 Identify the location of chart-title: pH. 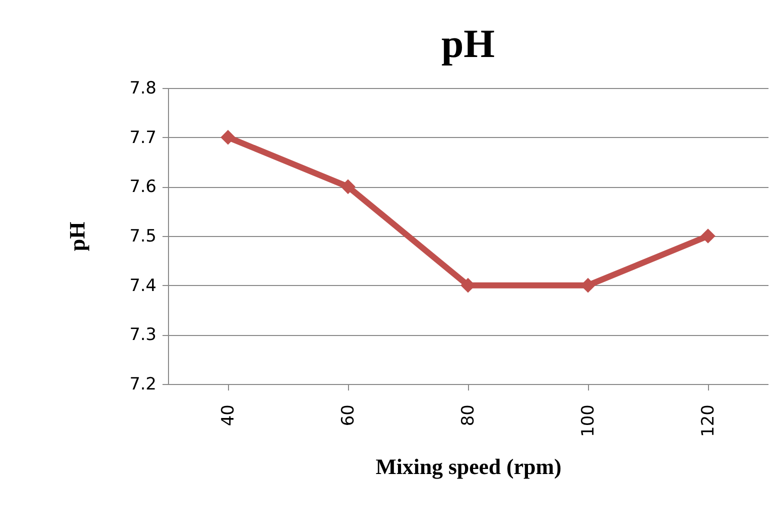
(468, 43).